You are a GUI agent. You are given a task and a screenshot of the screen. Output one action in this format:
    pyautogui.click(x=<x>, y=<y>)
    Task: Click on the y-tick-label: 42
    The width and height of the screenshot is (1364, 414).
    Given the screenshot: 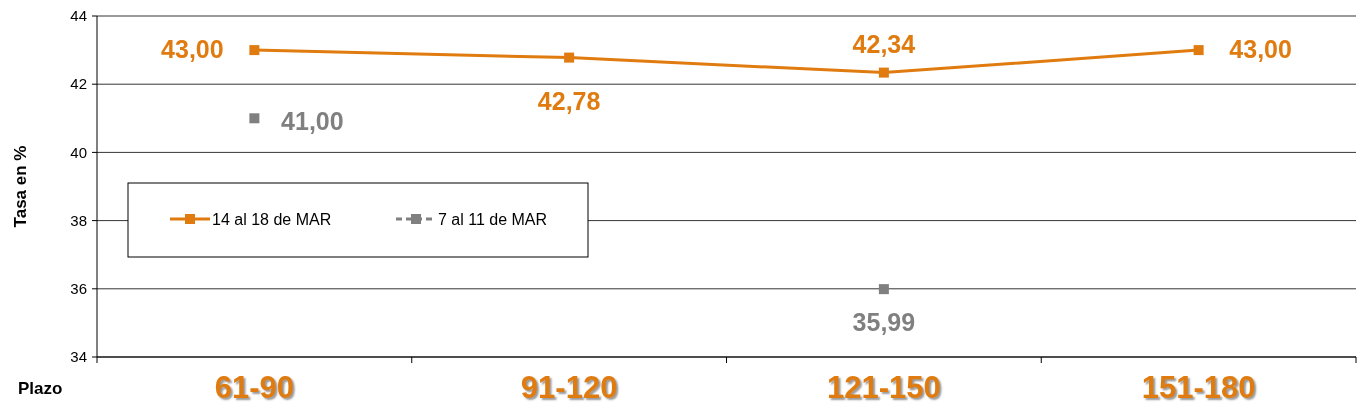 What is the action you would take?
    pyautogui.click(x=78, y=84)
    